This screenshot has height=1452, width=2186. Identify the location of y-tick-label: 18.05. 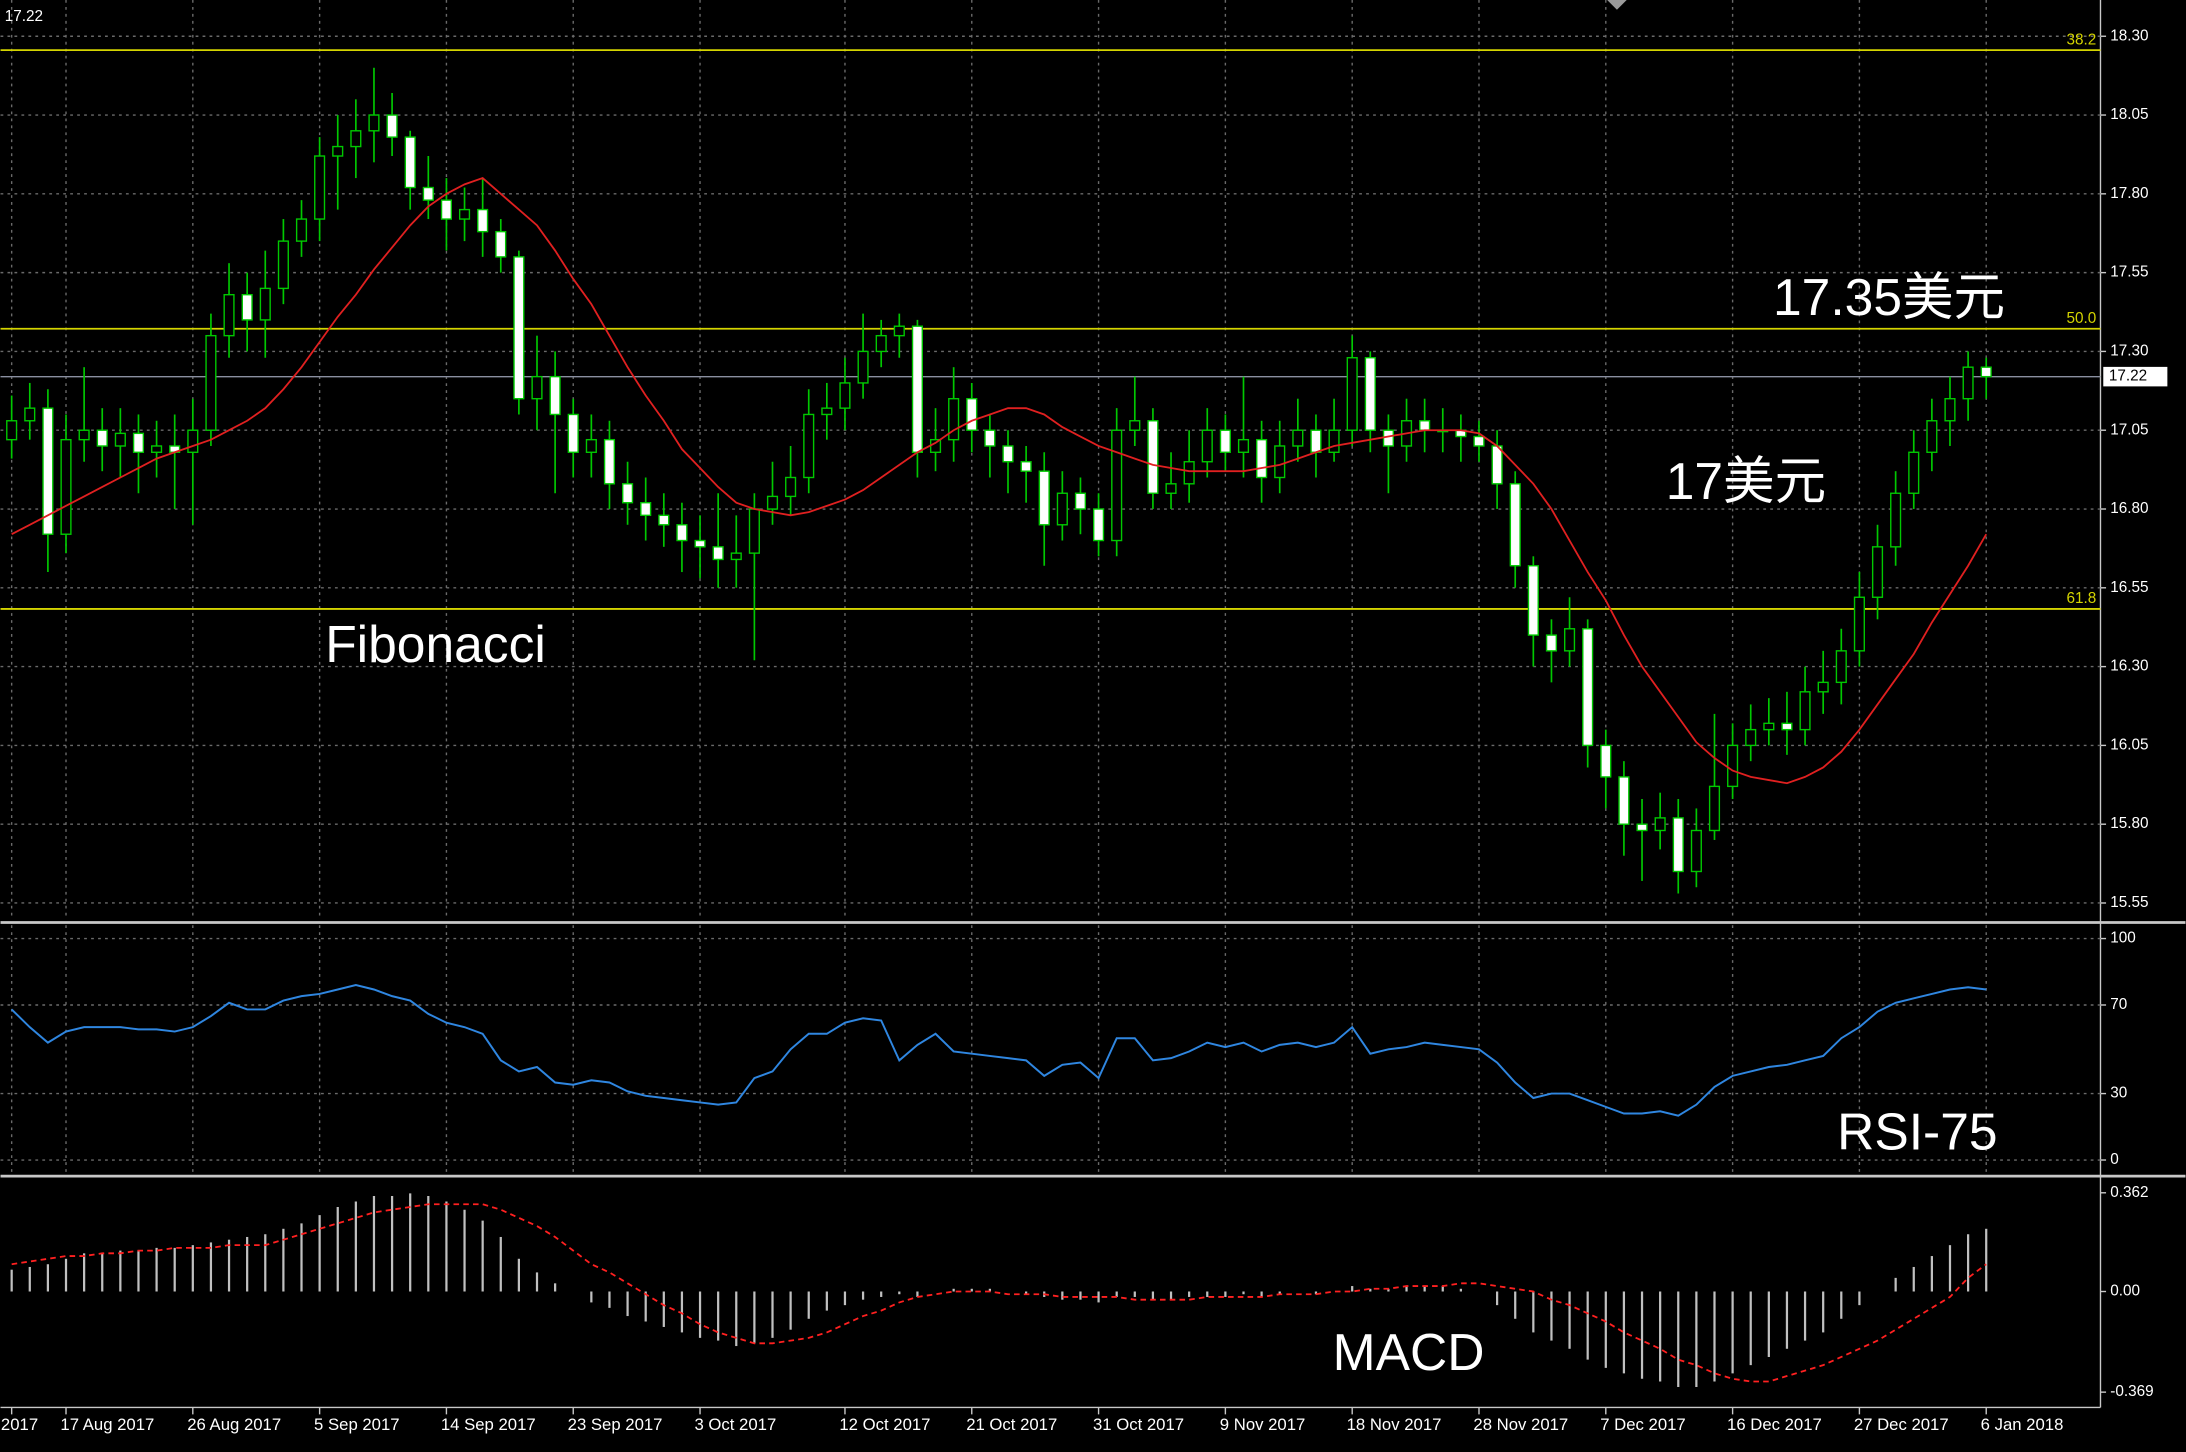
(2129, 114).